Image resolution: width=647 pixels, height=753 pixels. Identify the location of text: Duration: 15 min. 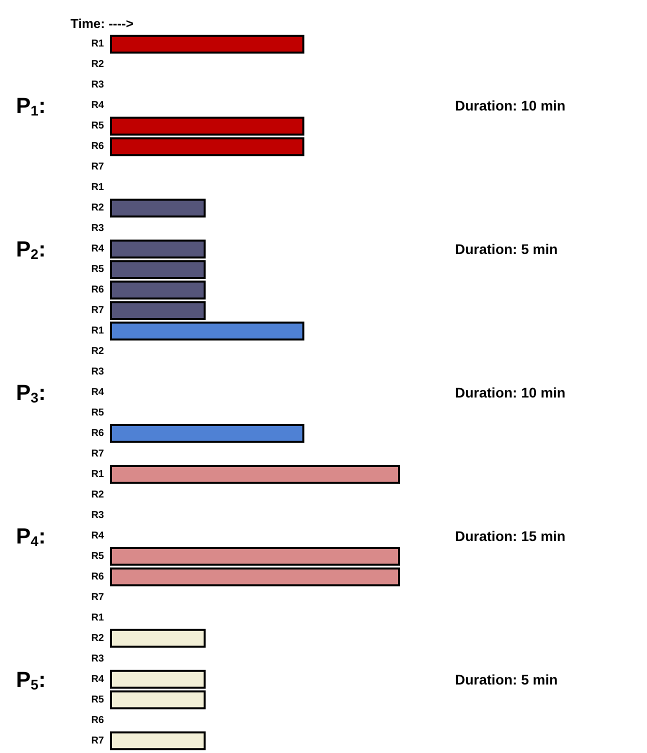
(510, 536).